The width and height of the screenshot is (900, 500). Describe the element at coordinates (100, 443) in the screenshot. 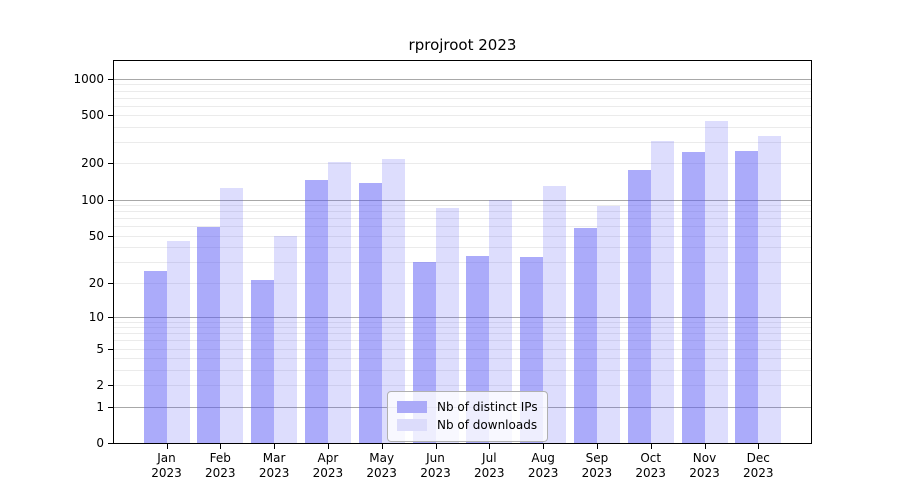

I see `y-tick-label: 0` at that location.